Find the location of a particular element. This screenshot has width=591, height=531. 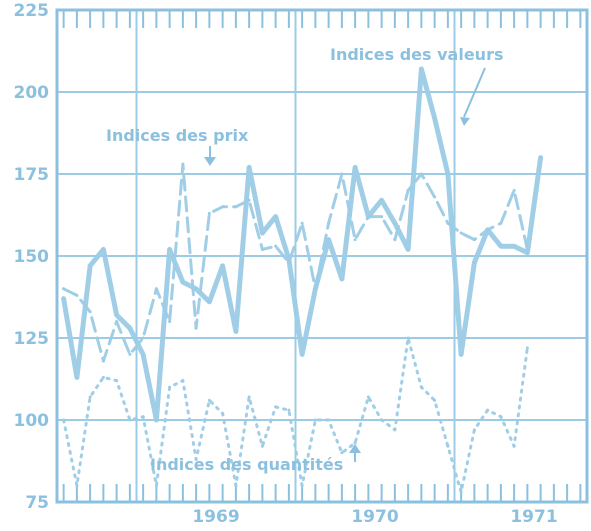

y-axis-ticks: 75 100 125 150 175 200 225 is located at coordinates (32, 257).